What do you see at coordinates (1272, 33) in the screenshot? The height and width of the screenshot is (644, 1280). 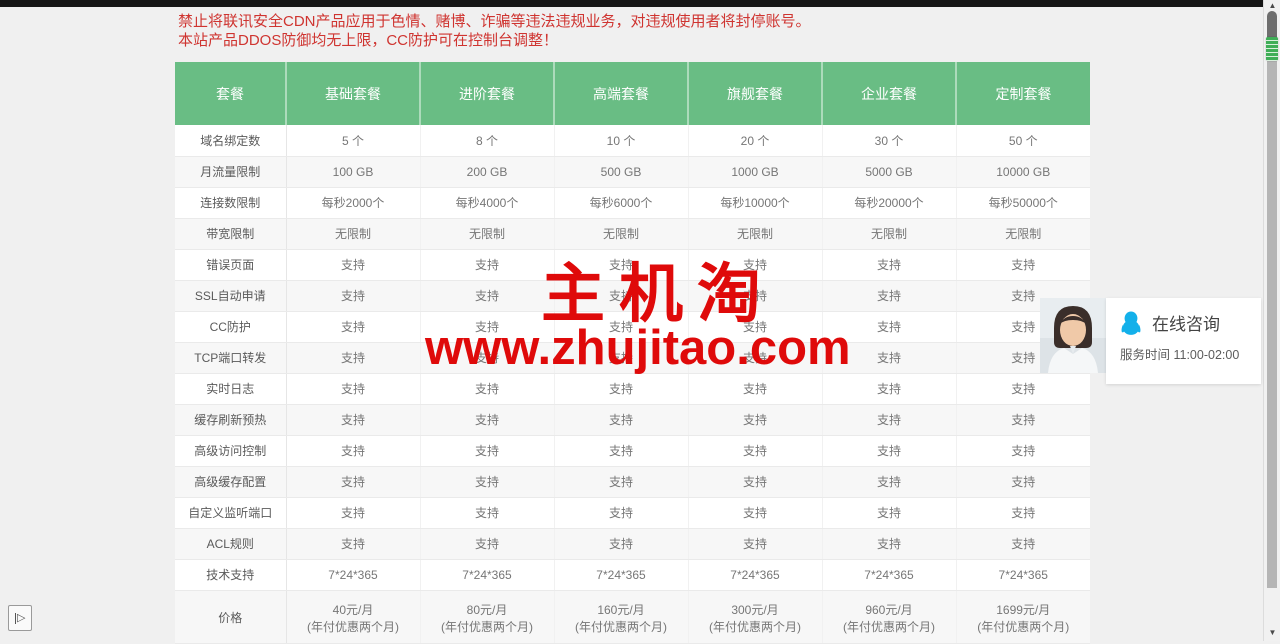 I see `scrollbar-thumb` at bounding box center [1272, 33].